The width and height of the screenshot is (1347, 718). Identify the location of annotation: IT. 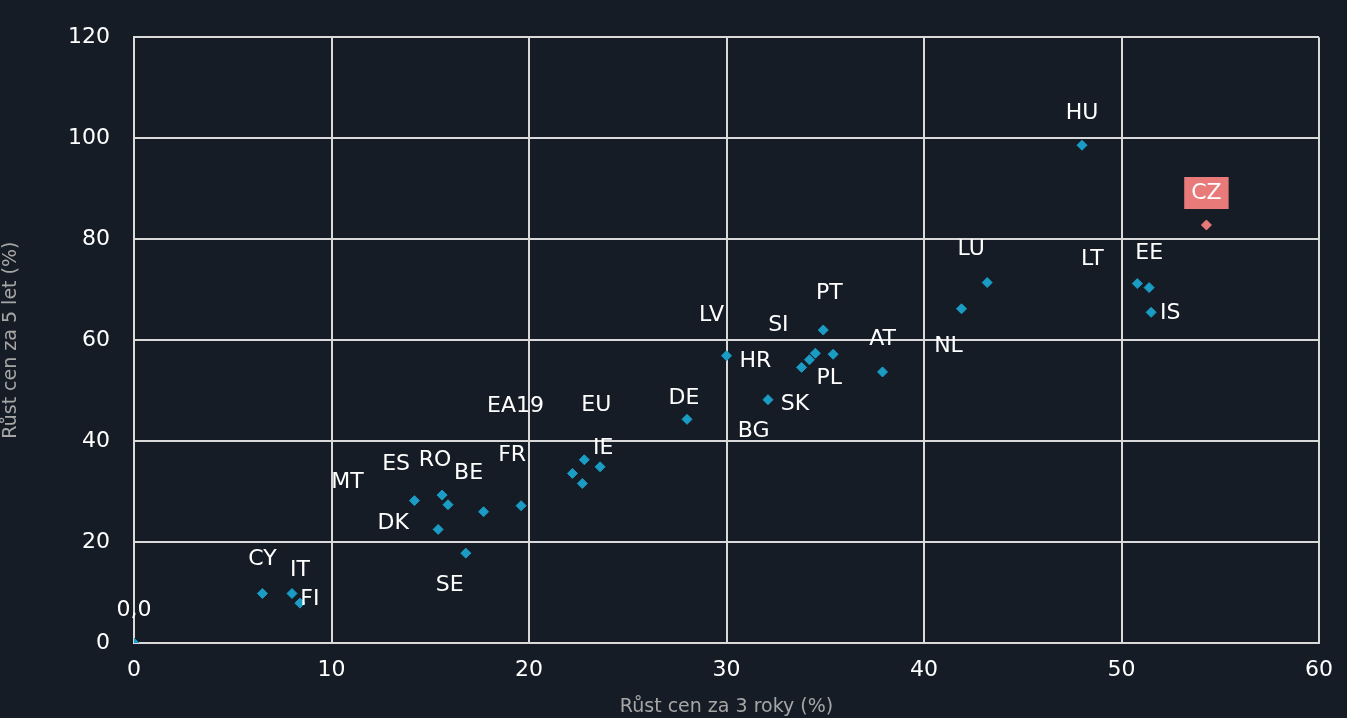
(300, 569).